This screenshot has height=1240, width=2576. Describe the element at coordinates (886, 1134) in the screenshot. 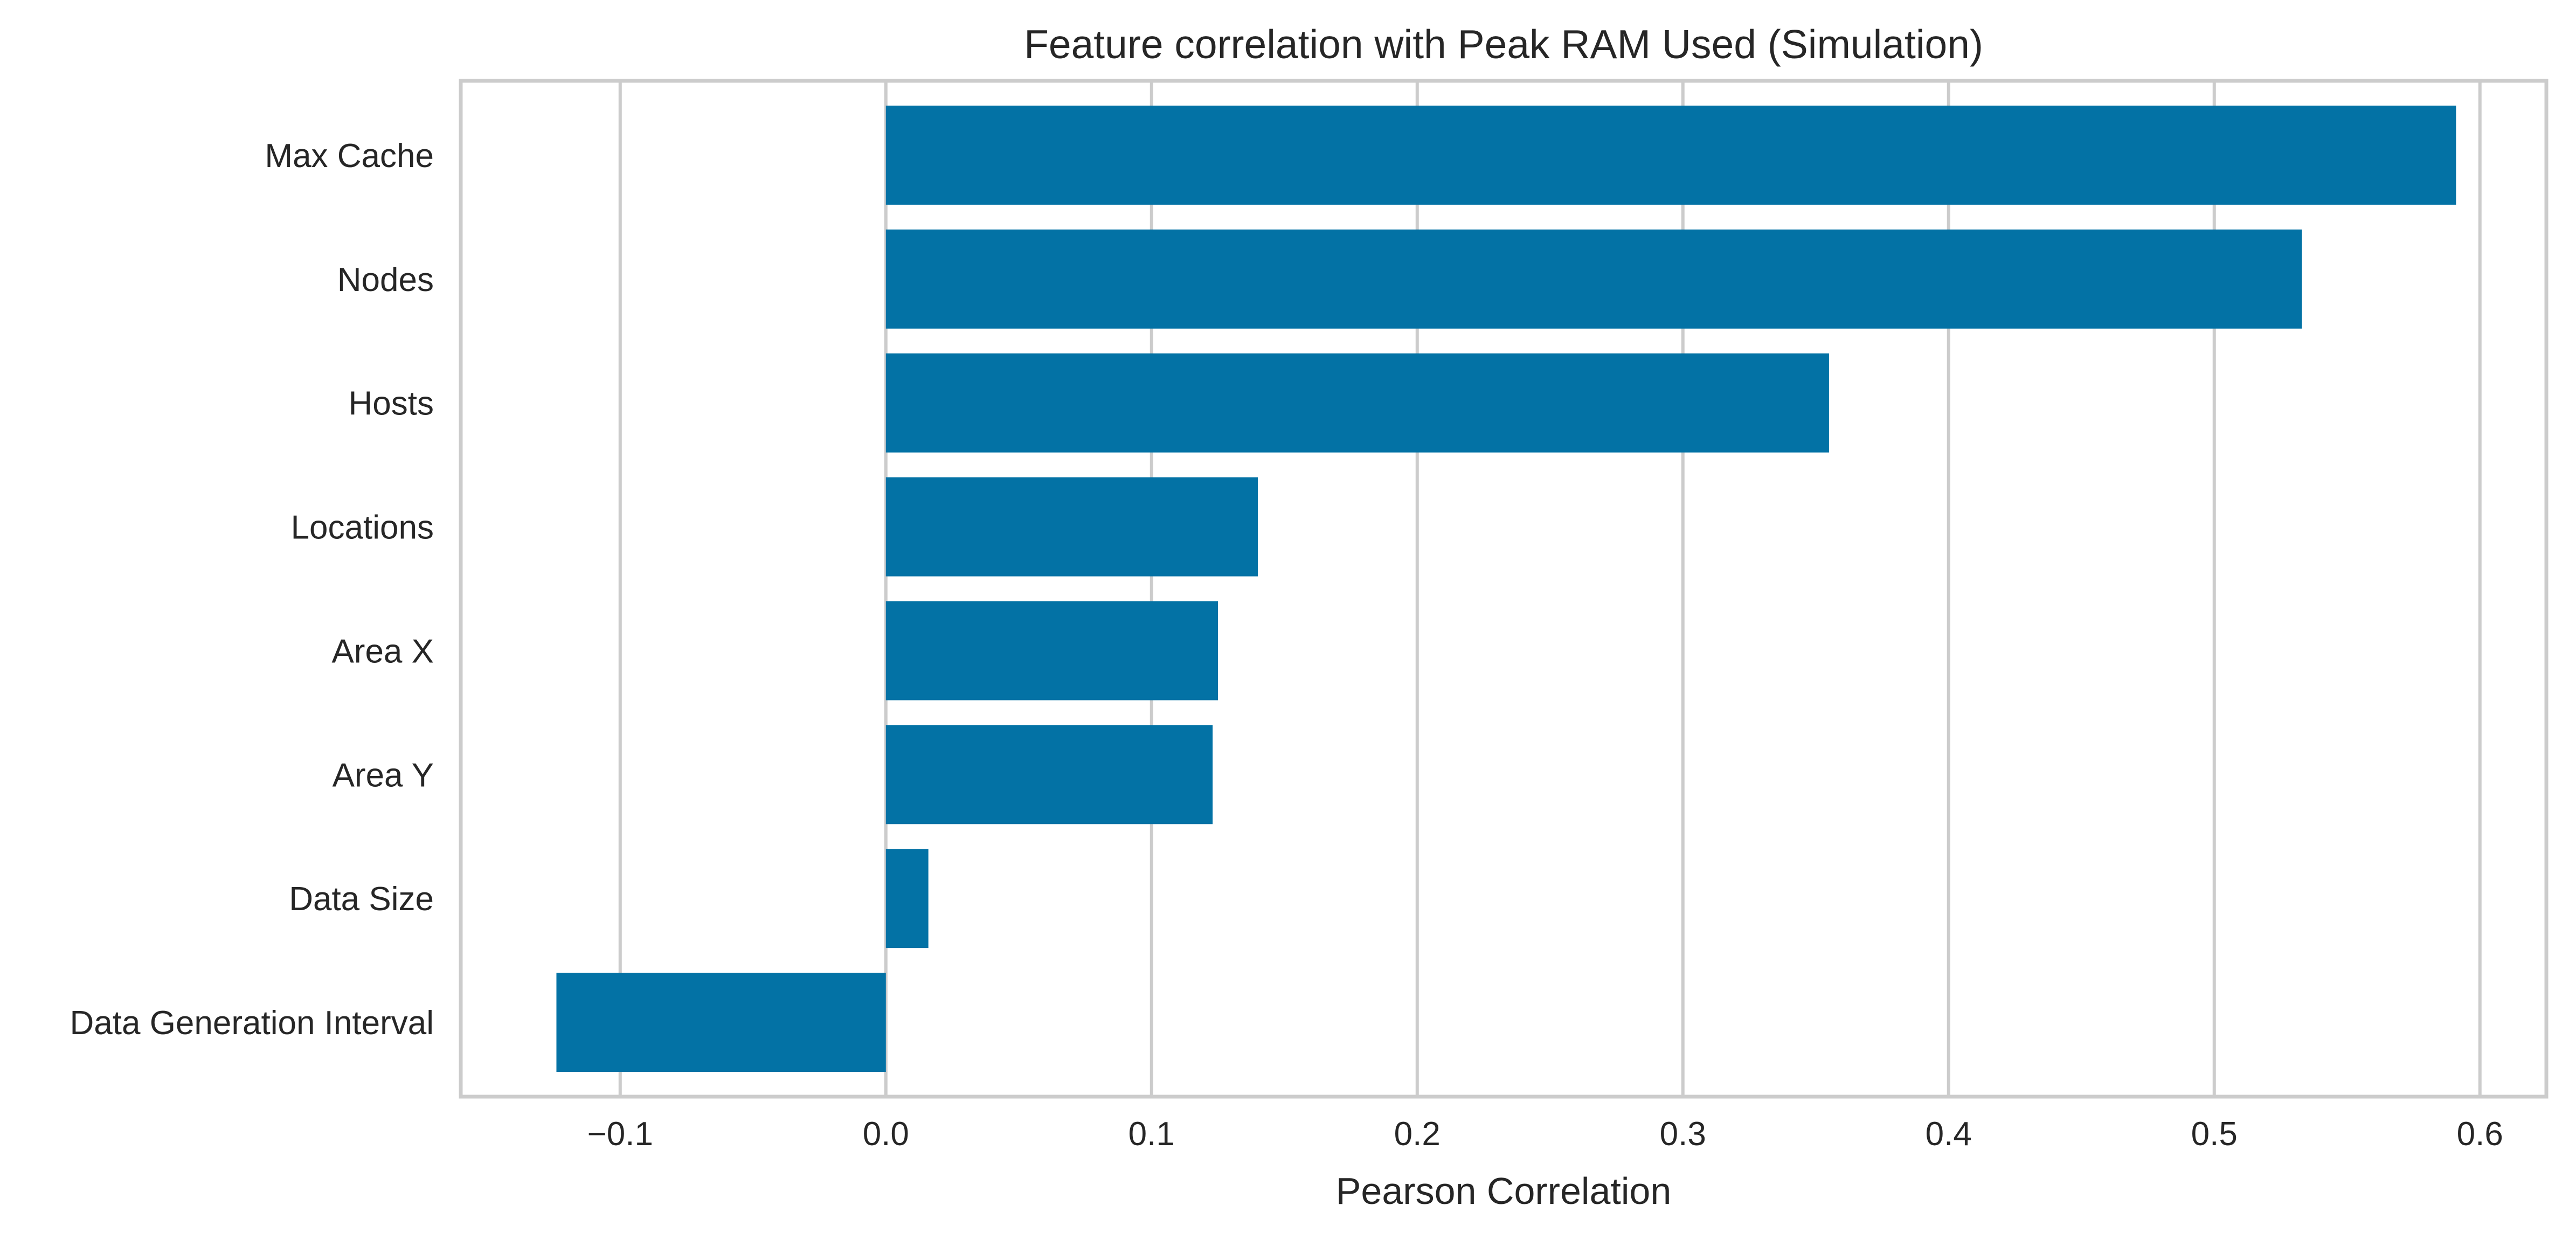

I see `x-tick-label: 0.0` at that location.